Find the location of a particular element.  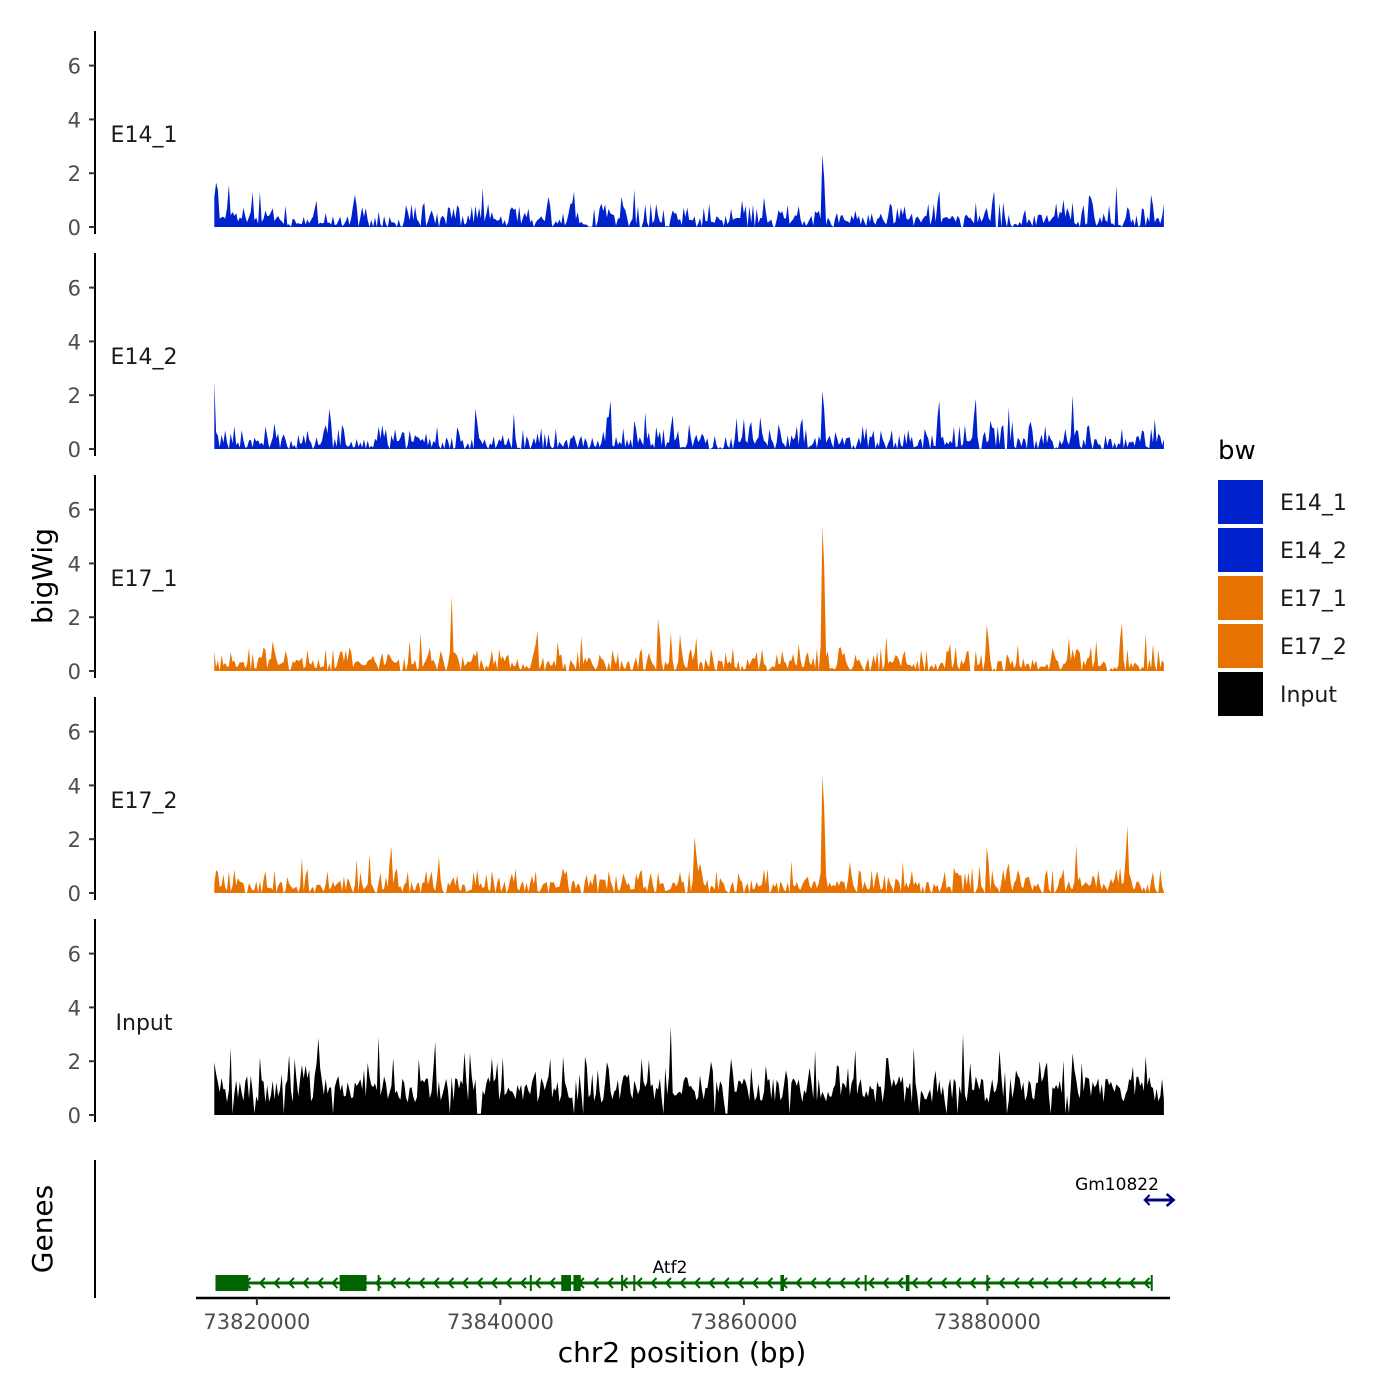

x-tick-label: 73880000 is located at coordinates (987, 1322).